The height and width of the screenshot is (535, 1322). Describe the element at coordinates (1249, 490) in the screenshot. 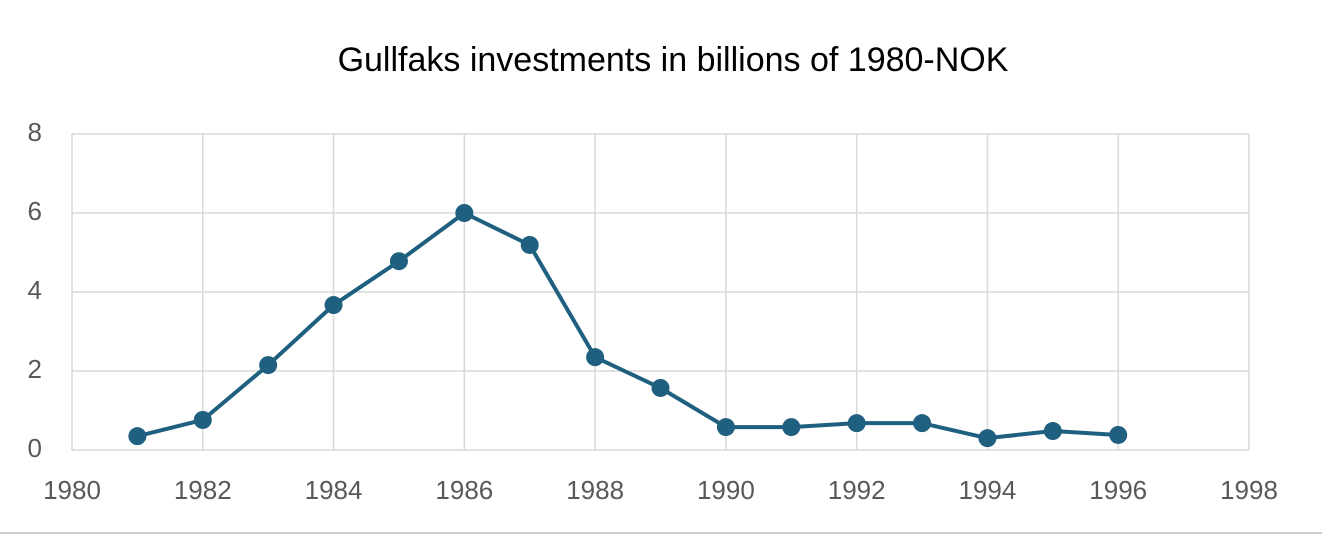

I see `x-tick-label: 1998` at that location.